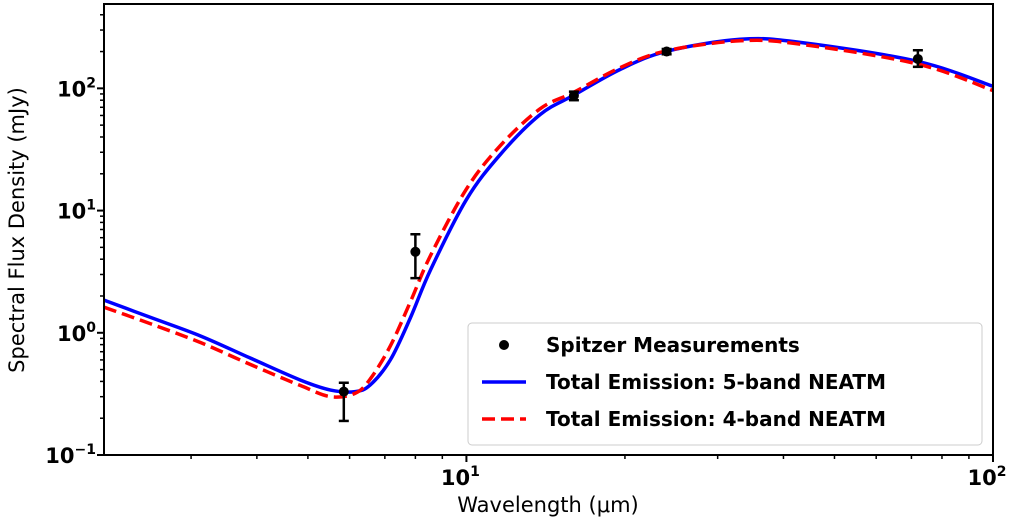 Image resolution: width=1020 pixels, height=523 pixels. I want to click on x-tick-label: 101, so click(460, 477).